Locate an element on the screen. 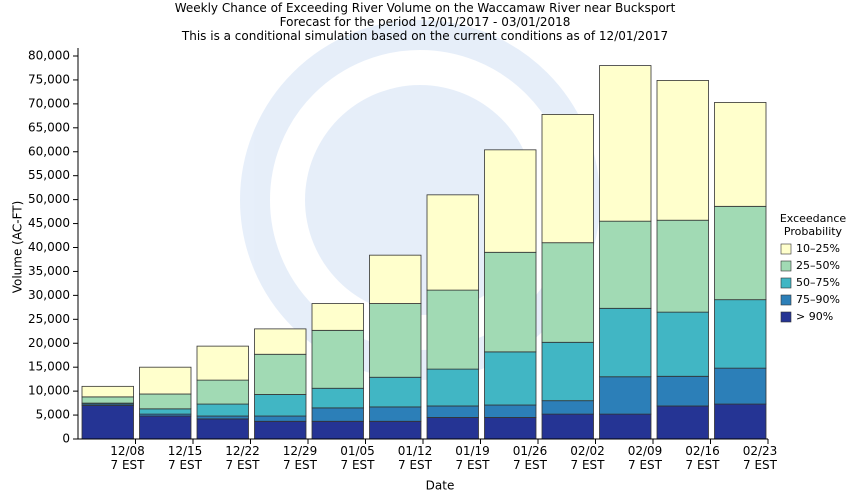  x-tick-label: 01/12 7 EST is located at coordinates (415, 458).